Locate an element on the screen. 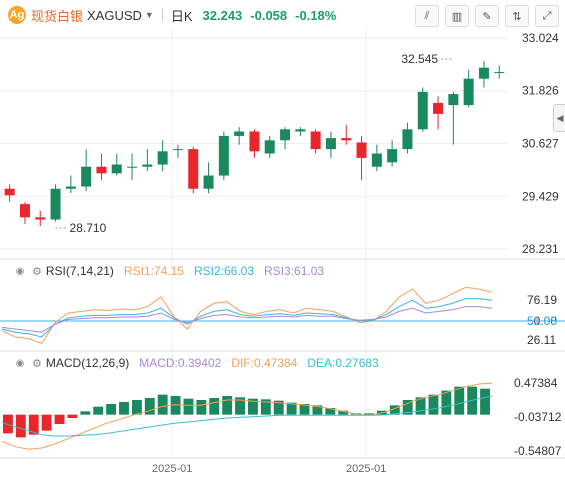 The image size is (565, 480). indicator-tool-icon: ⫽ is located at coordinates (427, 16).